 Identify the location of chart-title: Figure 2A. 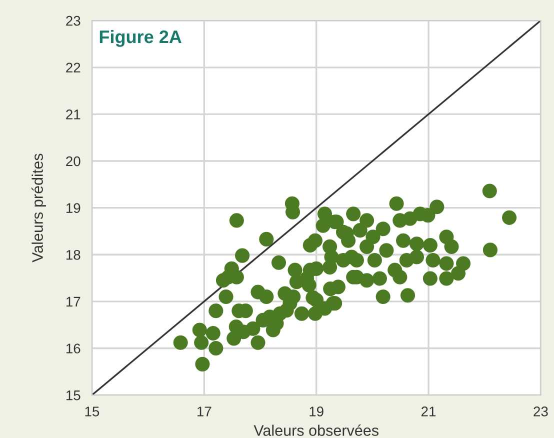
(141, 38).